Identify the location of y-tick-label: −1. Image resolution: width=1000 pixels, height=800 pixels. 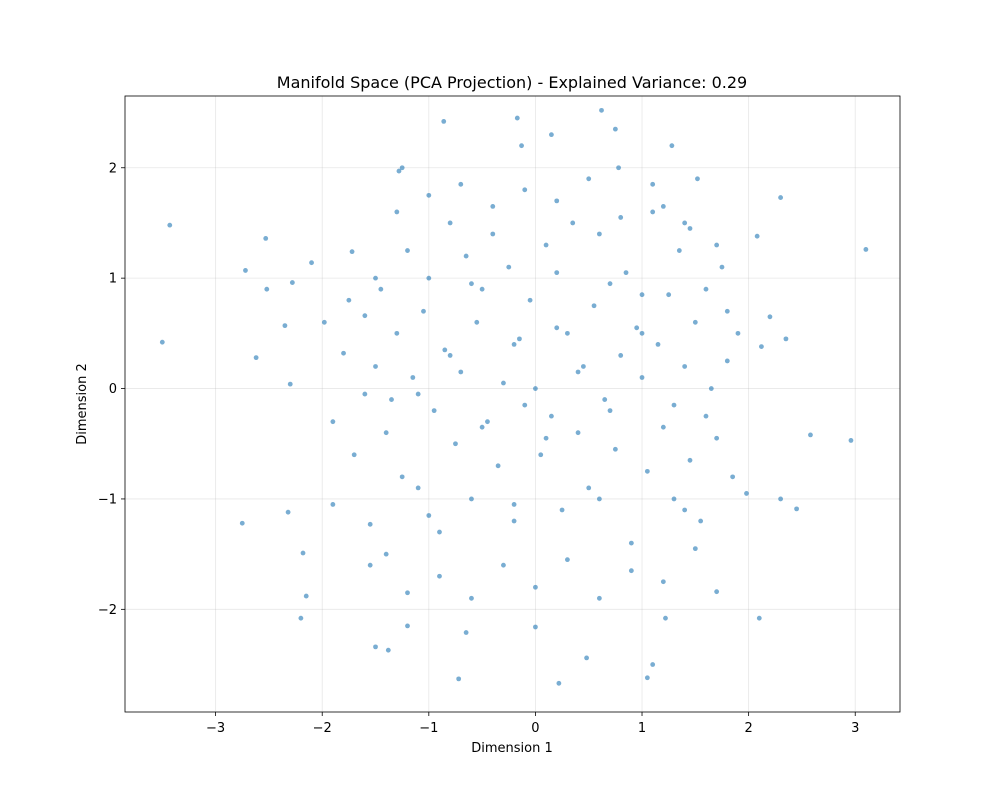
(107, 499).